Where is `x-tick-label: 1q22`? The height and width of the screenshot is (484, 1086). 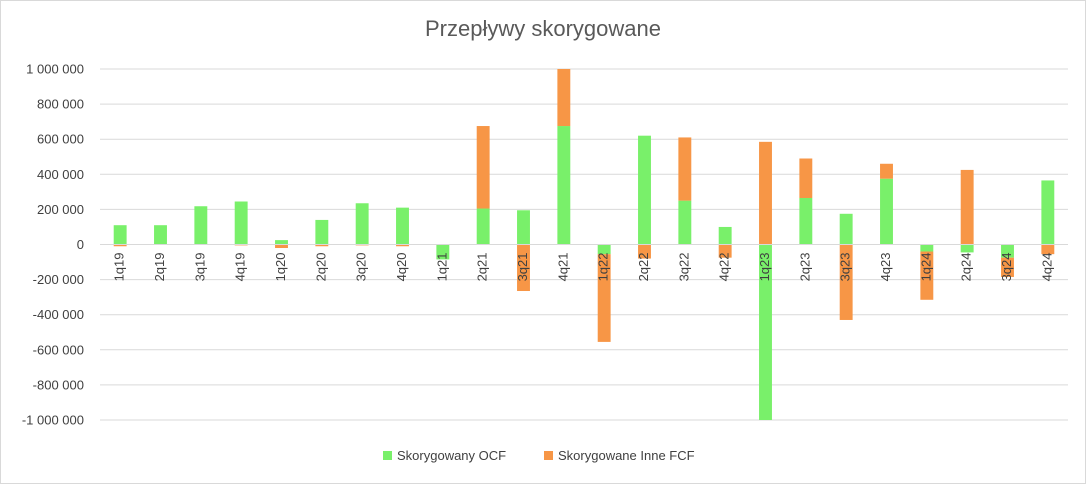
x-tick-label: 1q22 is located at coordinates (603, 267).